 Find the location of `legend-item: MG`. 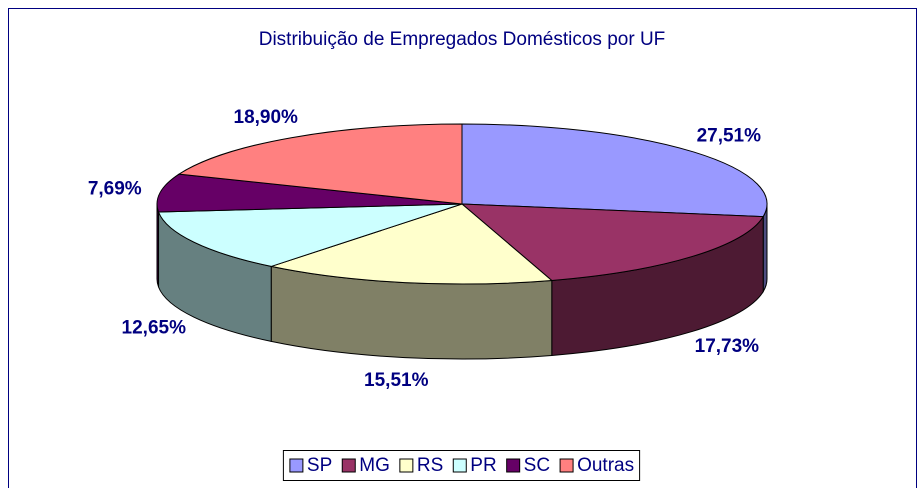

legend-item: MG is located at coordinates (365, 465).